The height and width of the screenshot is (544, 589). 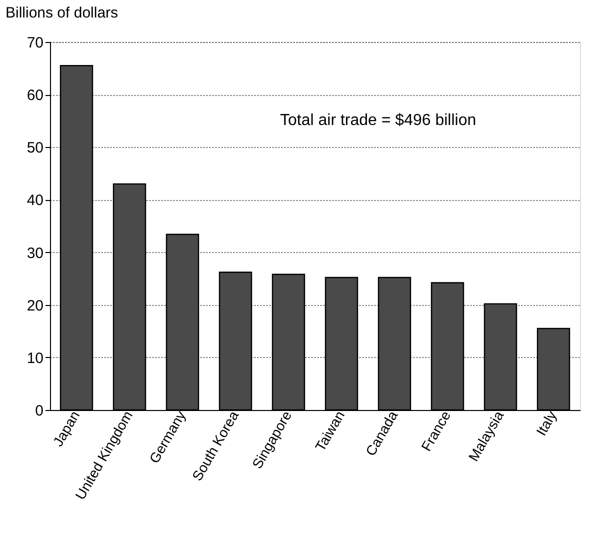 What do you see at coordinates (35, 201) in the screenshot?
I see `y-tick-label: 40` at bounding box center [35, 201].